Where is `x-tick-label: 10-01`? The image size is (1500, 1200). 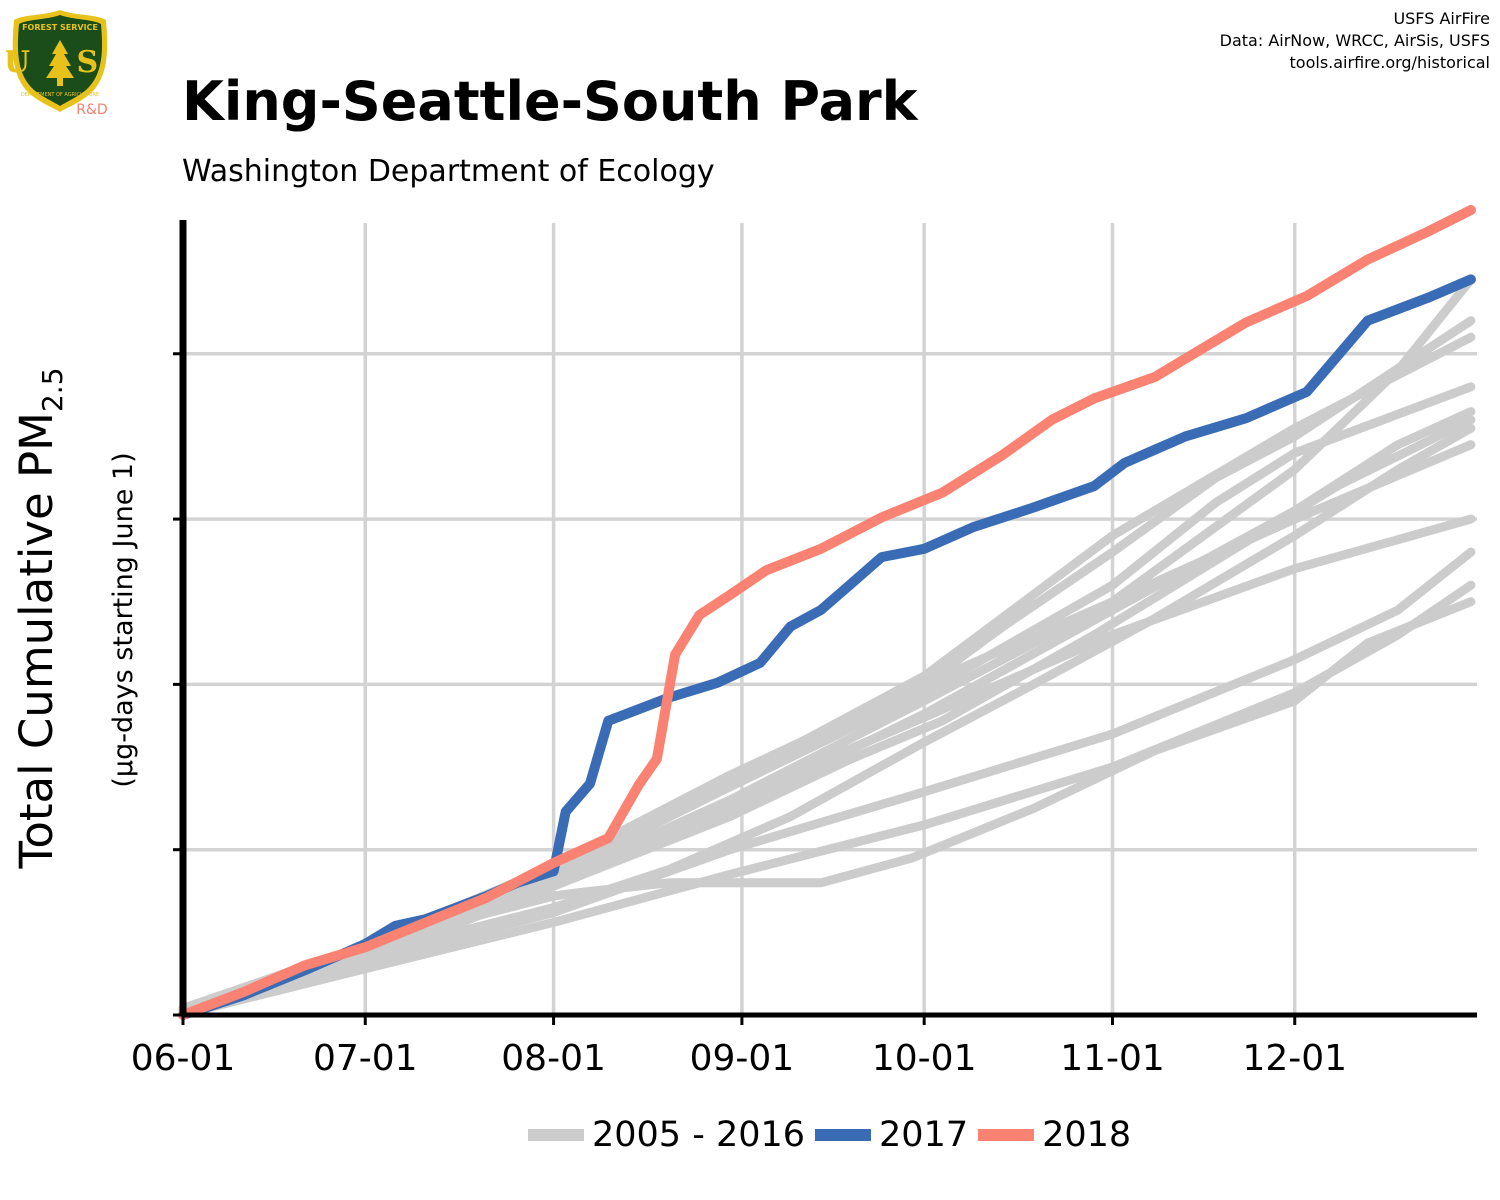 x-tick-label: 10-01 is located at coordinates (924, 1058).